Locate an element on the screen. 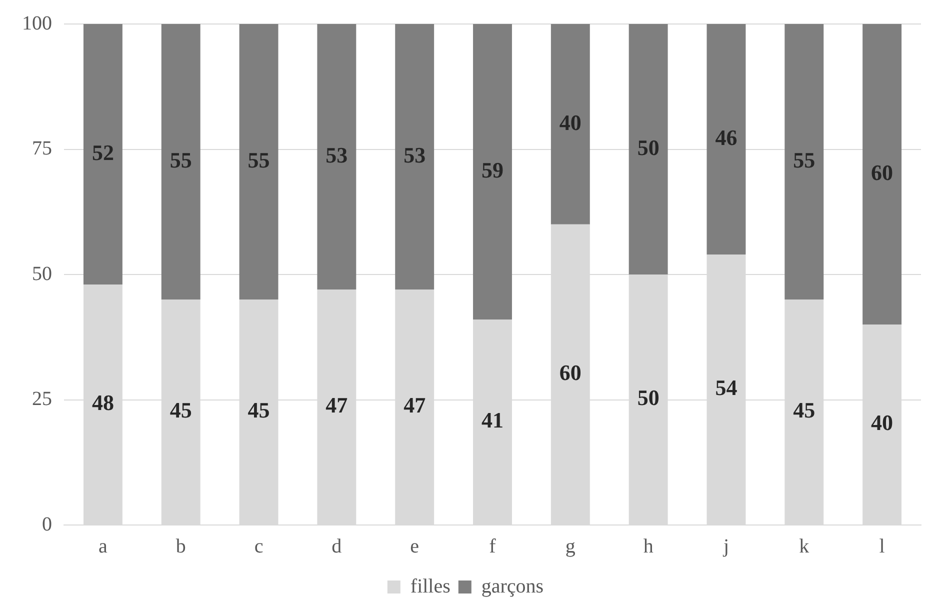 The image size is (936, 612). y-tick-label: 25 is located at coordinates (42, 399).